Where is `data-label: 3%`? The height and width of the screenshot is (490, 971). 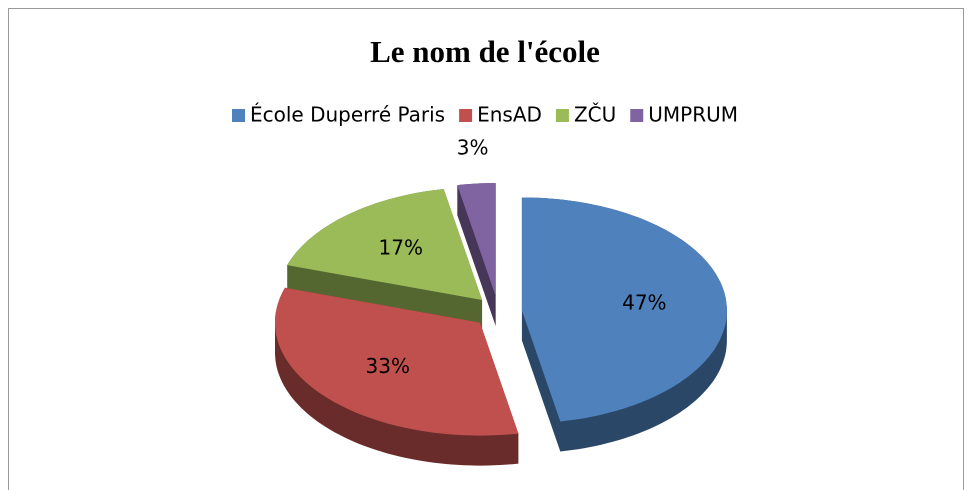
data-label: 3% is located at coordinates (473, 148).